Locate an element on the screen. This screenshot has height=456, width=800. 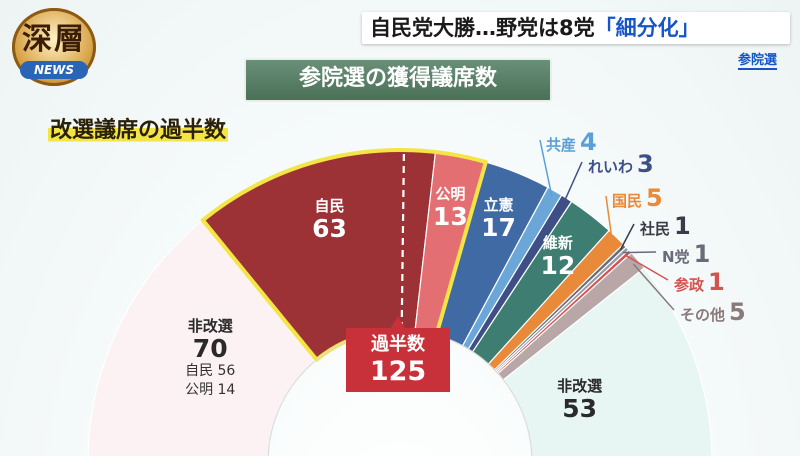
outside-label-8: 社民 1 is located at coordinates (665, 226).